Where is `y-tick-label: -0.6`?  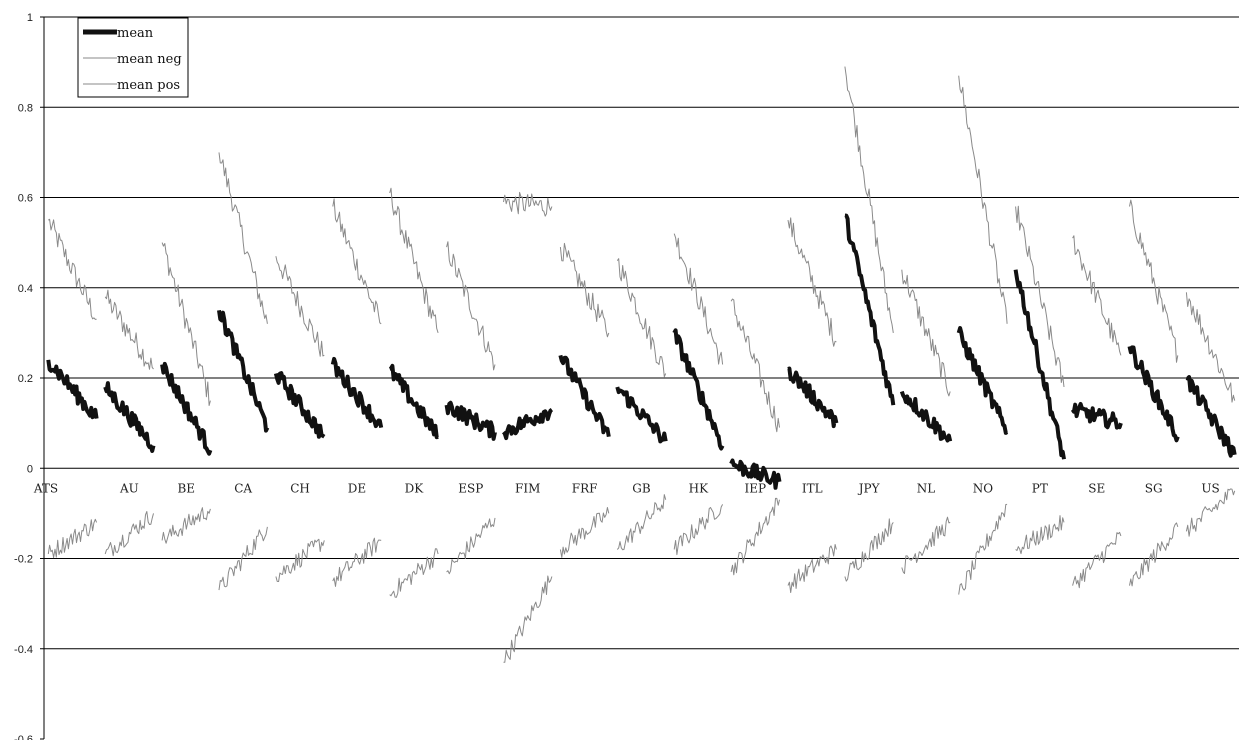 y-tick-label: -0.6 is located at coordinates (23, 737).